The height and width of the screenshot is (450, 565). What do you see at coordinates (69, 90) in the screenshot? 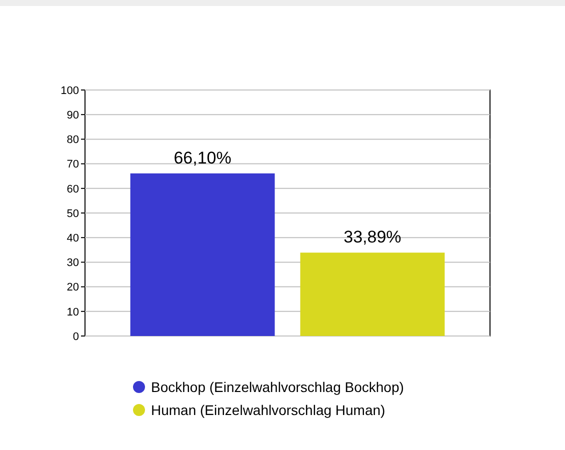
I see `y-tick-label: 100` at bounding box center [69, 90].